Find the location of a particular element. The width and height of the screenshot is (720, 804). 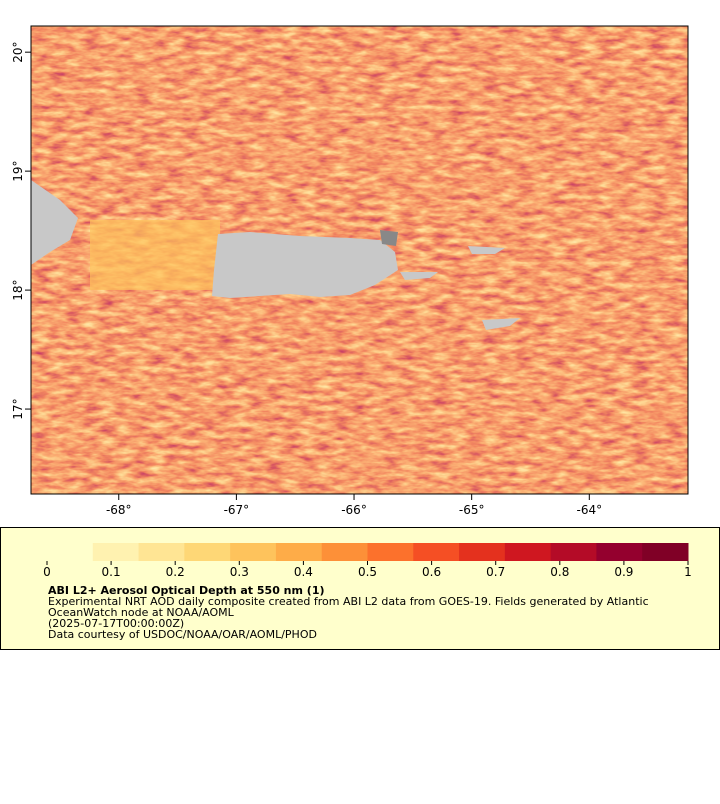

y-tick-label: 18° is located at coordinates (18, 289).